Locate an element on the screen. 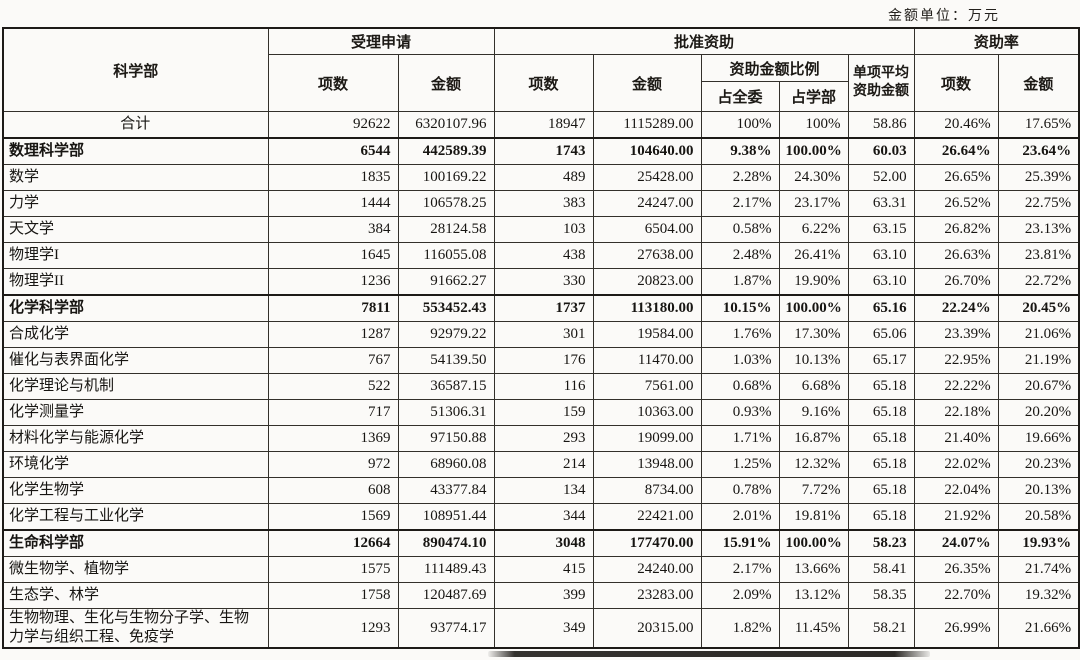 This screenshot has height=660, width=1080. rate-amount-cell: 23.81% is located at coordinates (1038, 255).